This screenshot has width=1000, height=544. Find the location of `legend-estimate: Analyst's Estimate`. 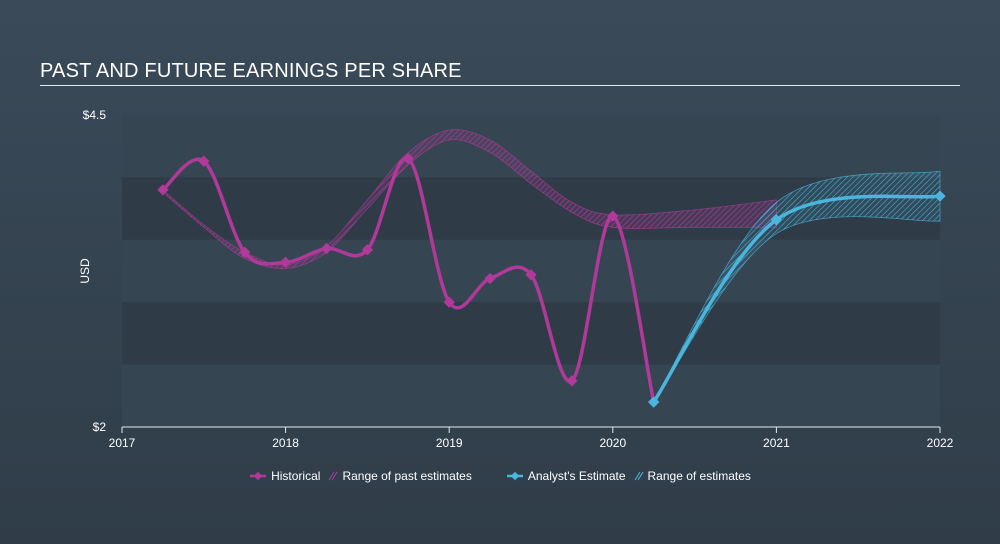

legend-estimate: Analyst's Estimate is located at coordinates (566, 476).